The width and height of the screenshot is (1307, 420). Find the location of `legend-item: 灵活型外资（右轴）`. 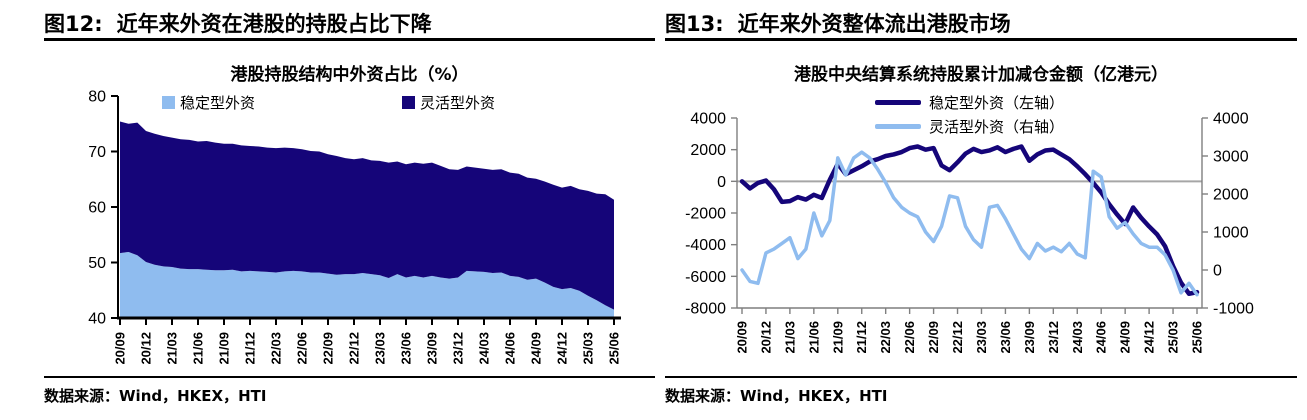

legend-item: 灵活型外资（右轴） is located at coordinates (969, 126).